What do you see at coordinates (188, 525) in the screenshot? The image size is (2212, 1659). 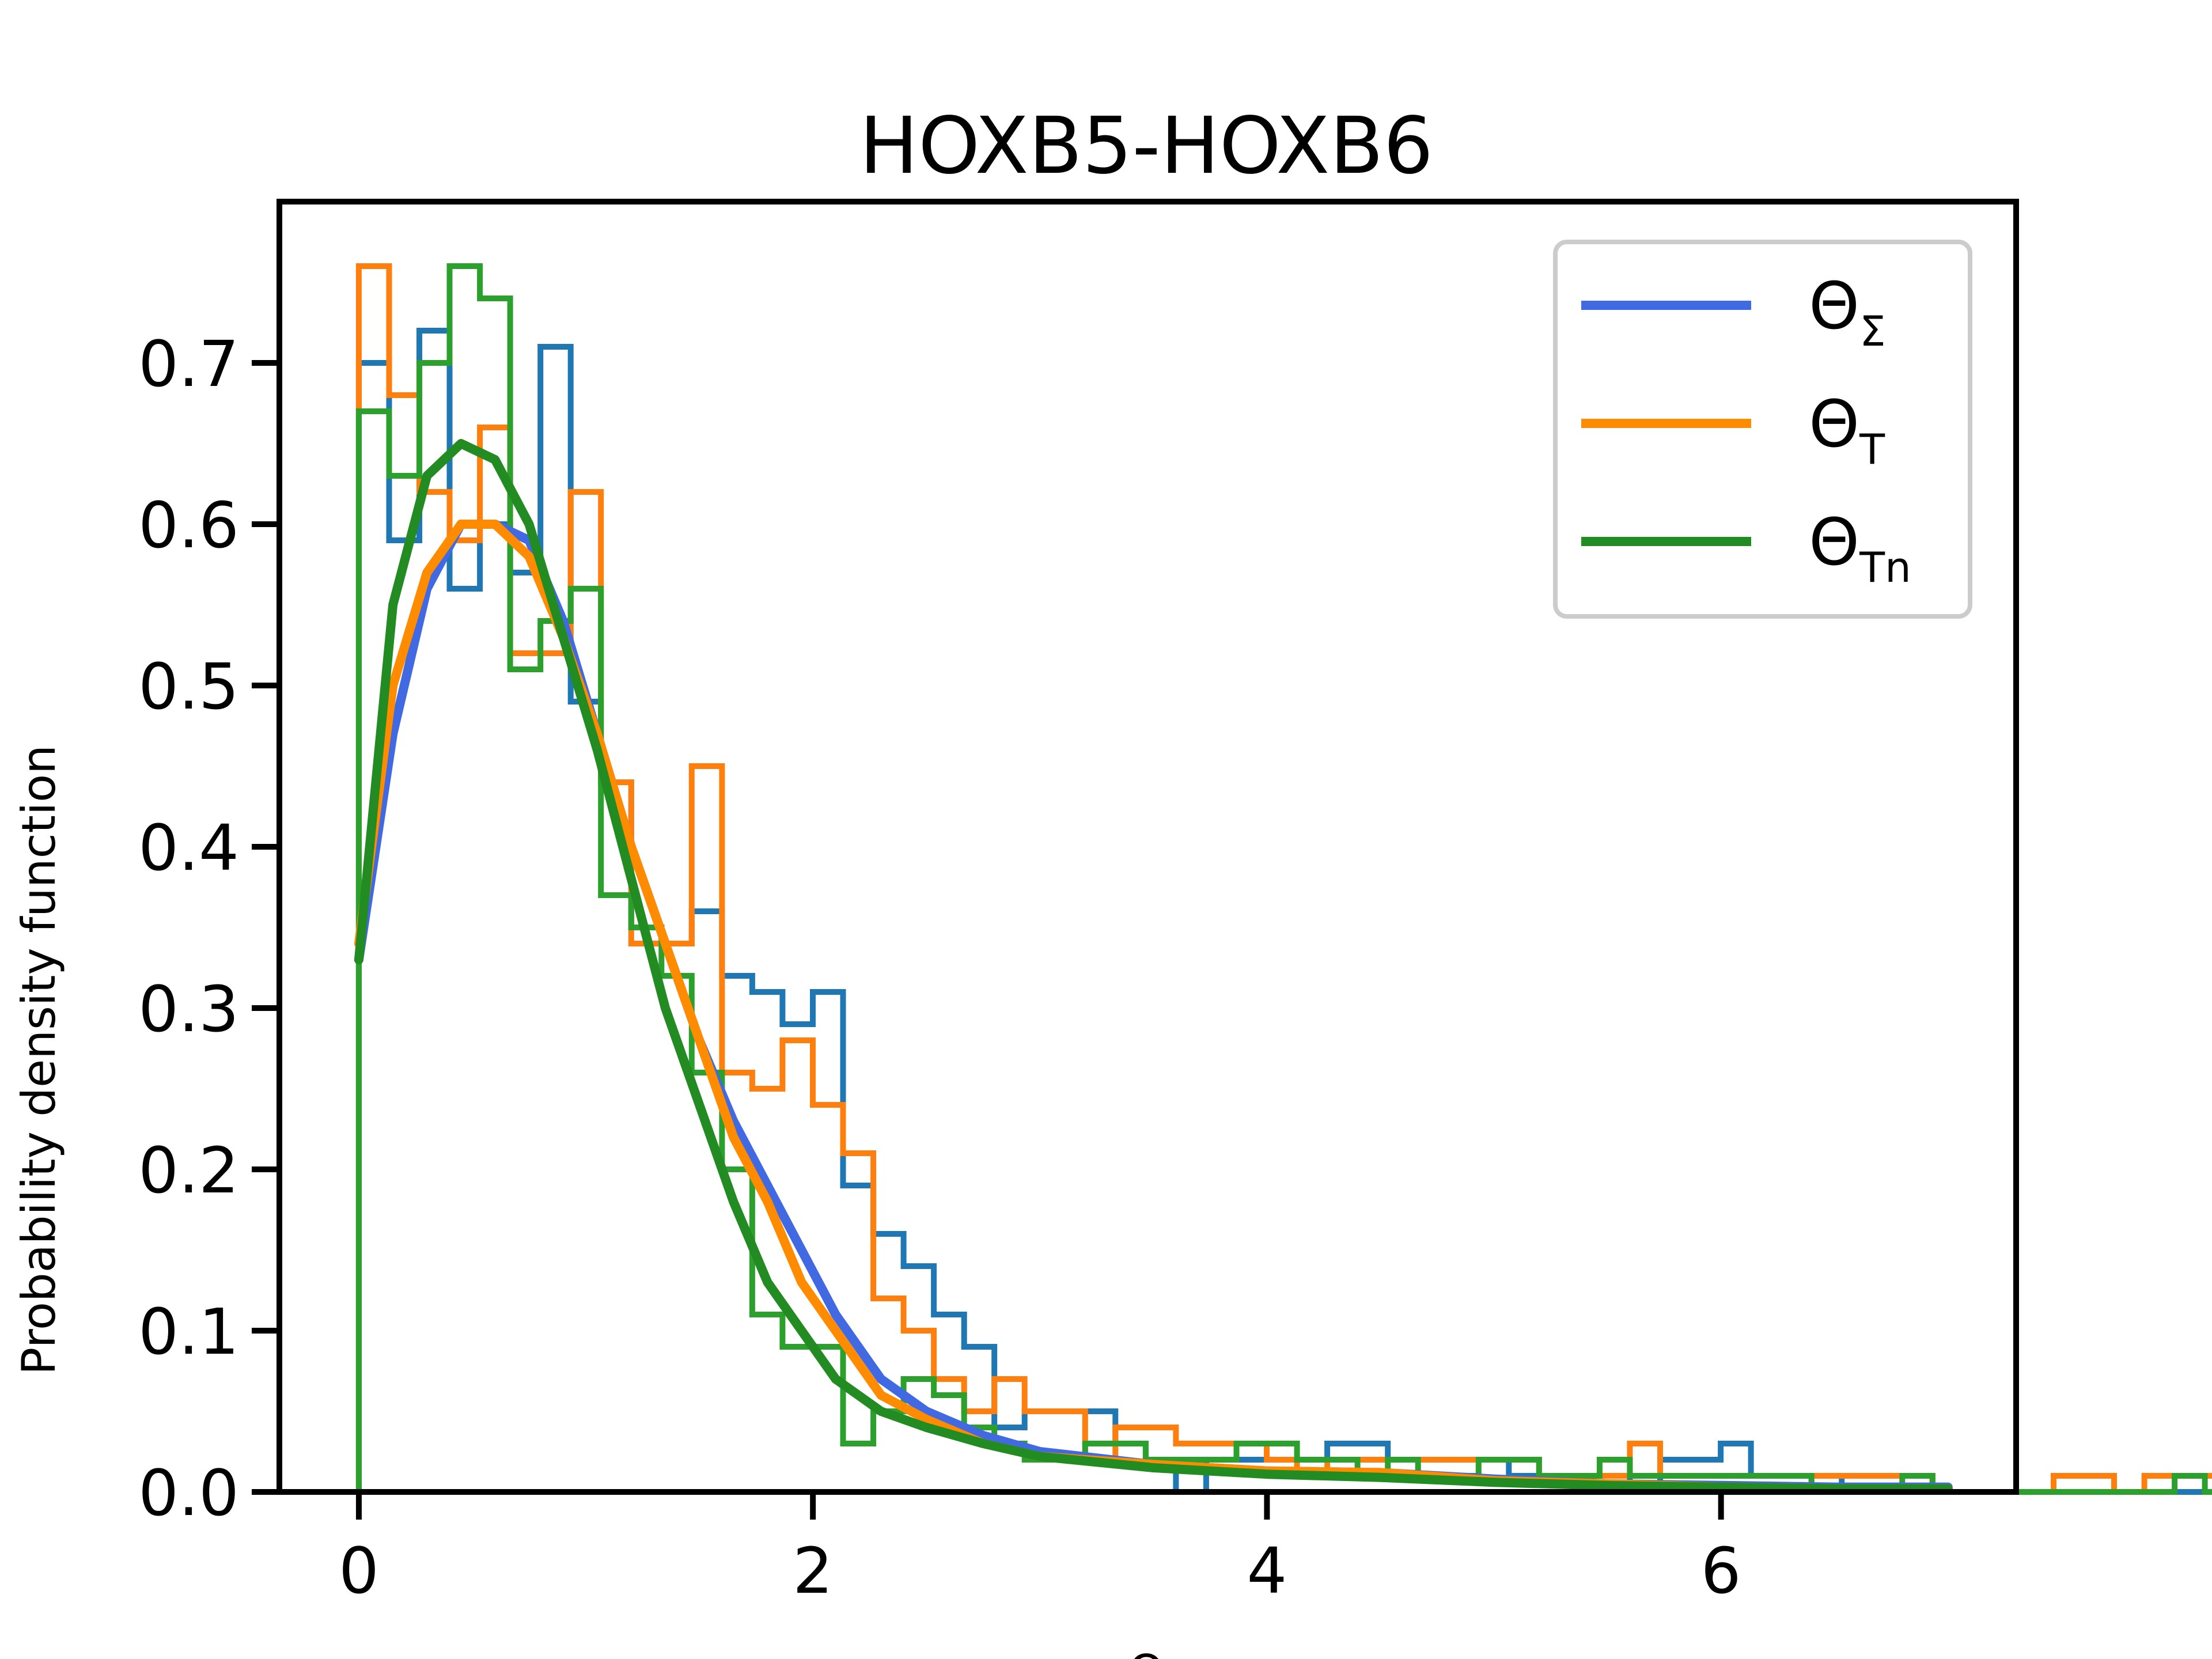 I see `y-tick-label: 0.6` at bounding box center [188, 525].